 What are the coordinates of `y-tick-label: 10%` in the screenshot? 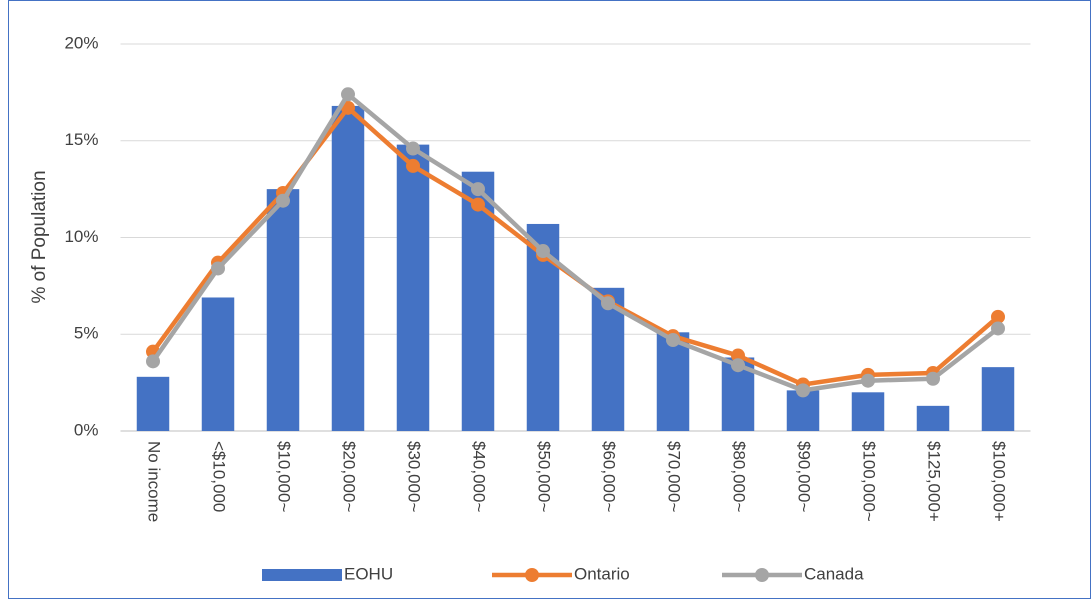 It's located at (81, 236).